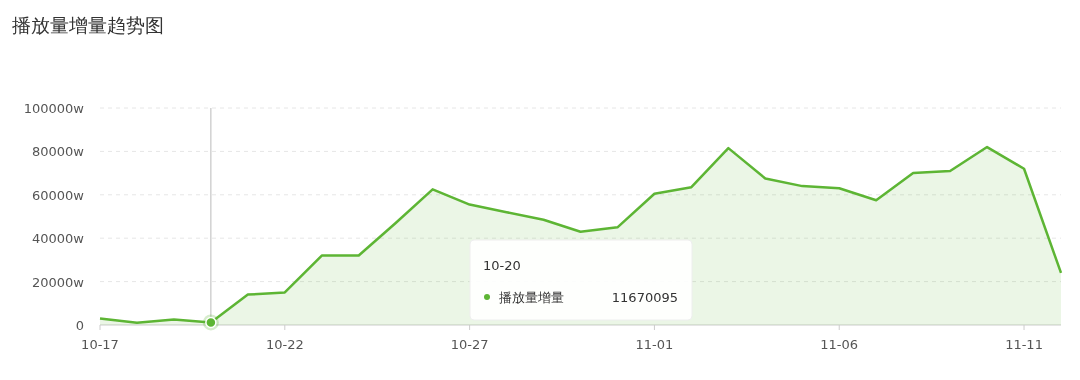  Describe the element at coordinates (58, 152) in the screenshot. I see `y-tick-label: 80000w` at that location.